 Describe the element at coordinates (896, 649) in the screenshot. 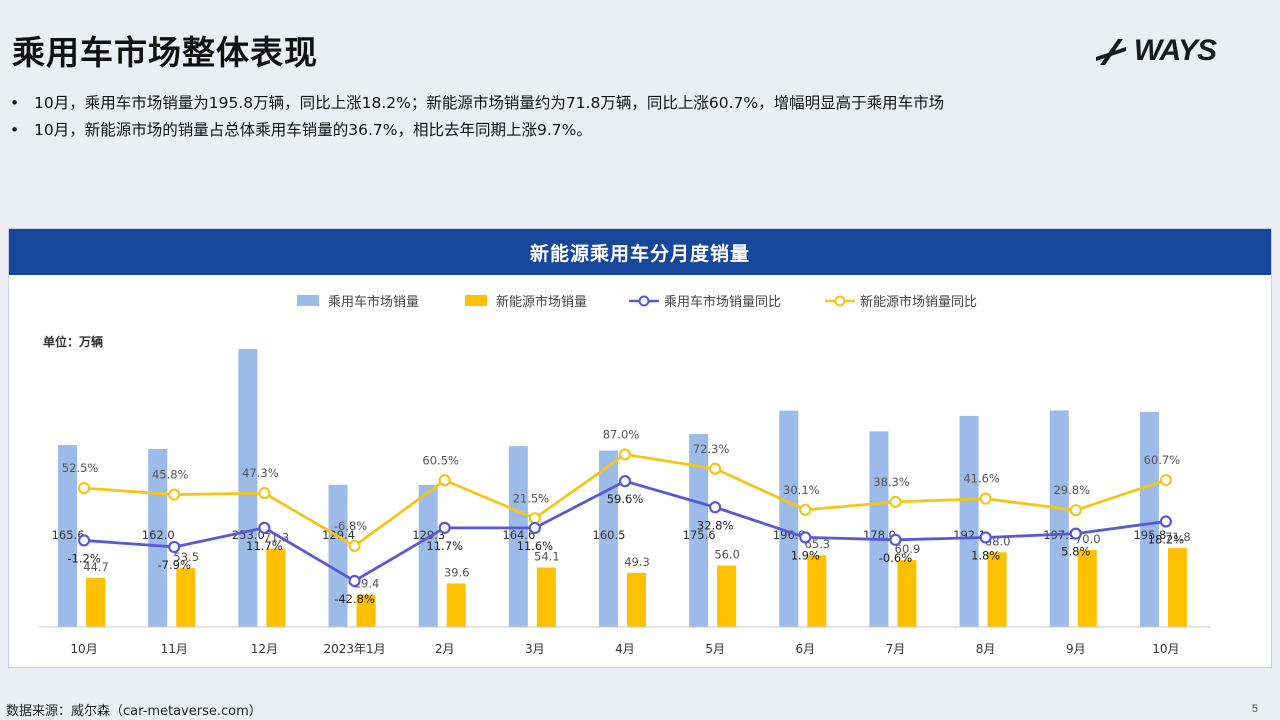

I see `x-tick-label: 7月` at that location.